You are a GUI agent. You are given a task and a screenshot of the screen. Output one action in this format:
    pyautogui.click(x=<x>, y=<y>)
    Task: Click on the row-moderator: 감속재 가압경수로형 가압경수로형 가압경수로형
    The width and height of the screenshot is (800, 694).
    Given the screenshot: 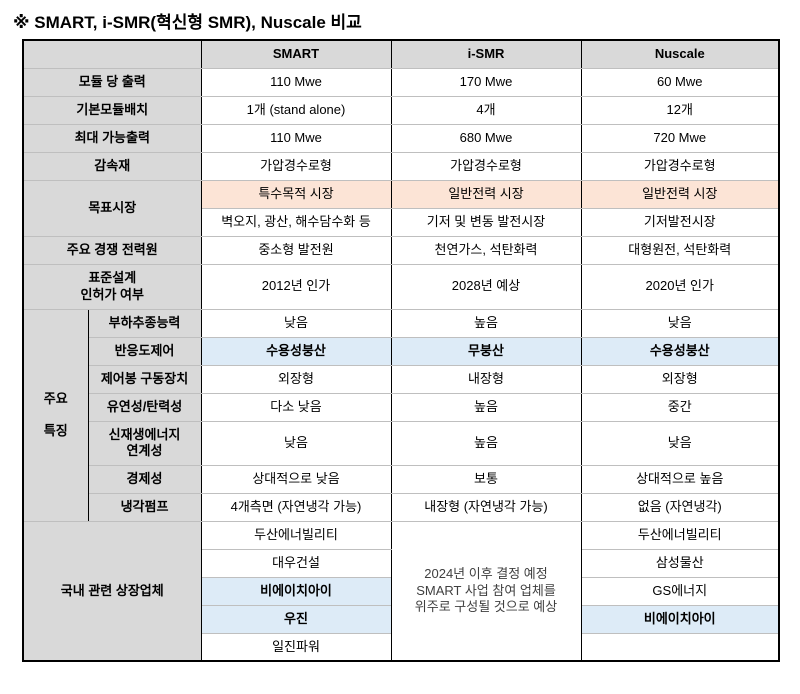 What is the action you would take?
    pyautogui.click(x=401, y=166)
    